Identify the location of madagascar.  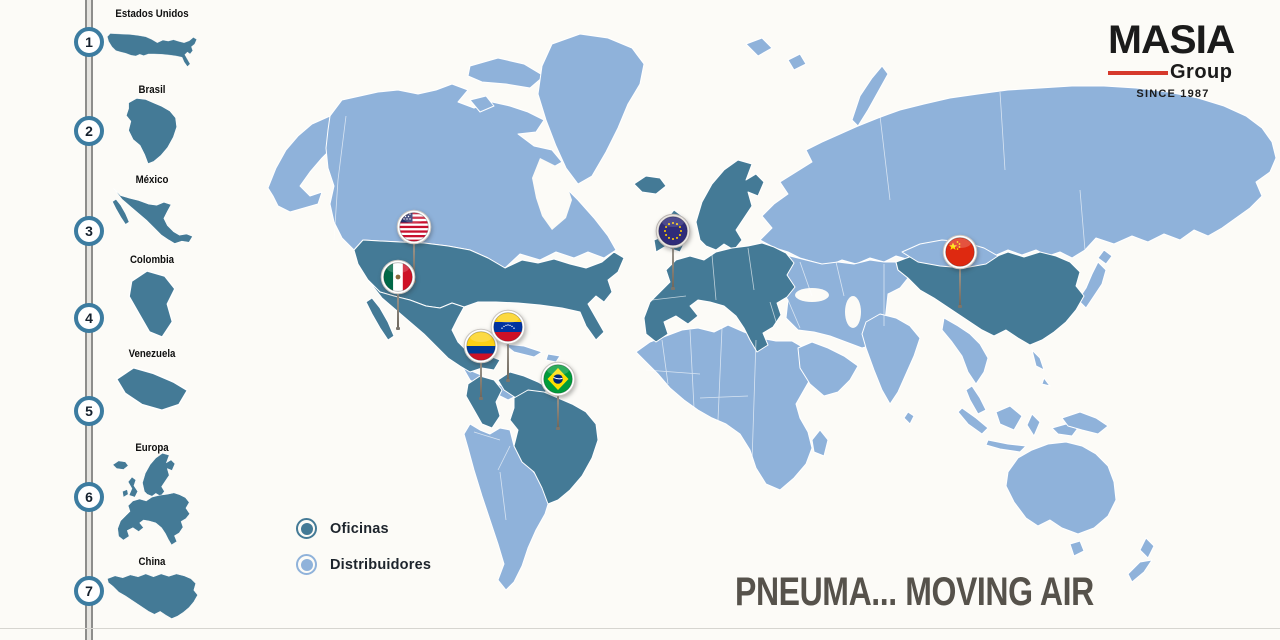
(820, 443).